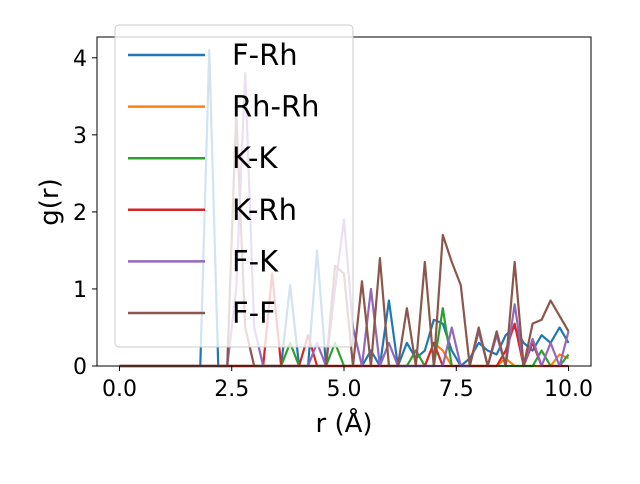 The width and height of the screenshot is (640, 484). I want to click on y-tick-label: 1, so click(80, 290).